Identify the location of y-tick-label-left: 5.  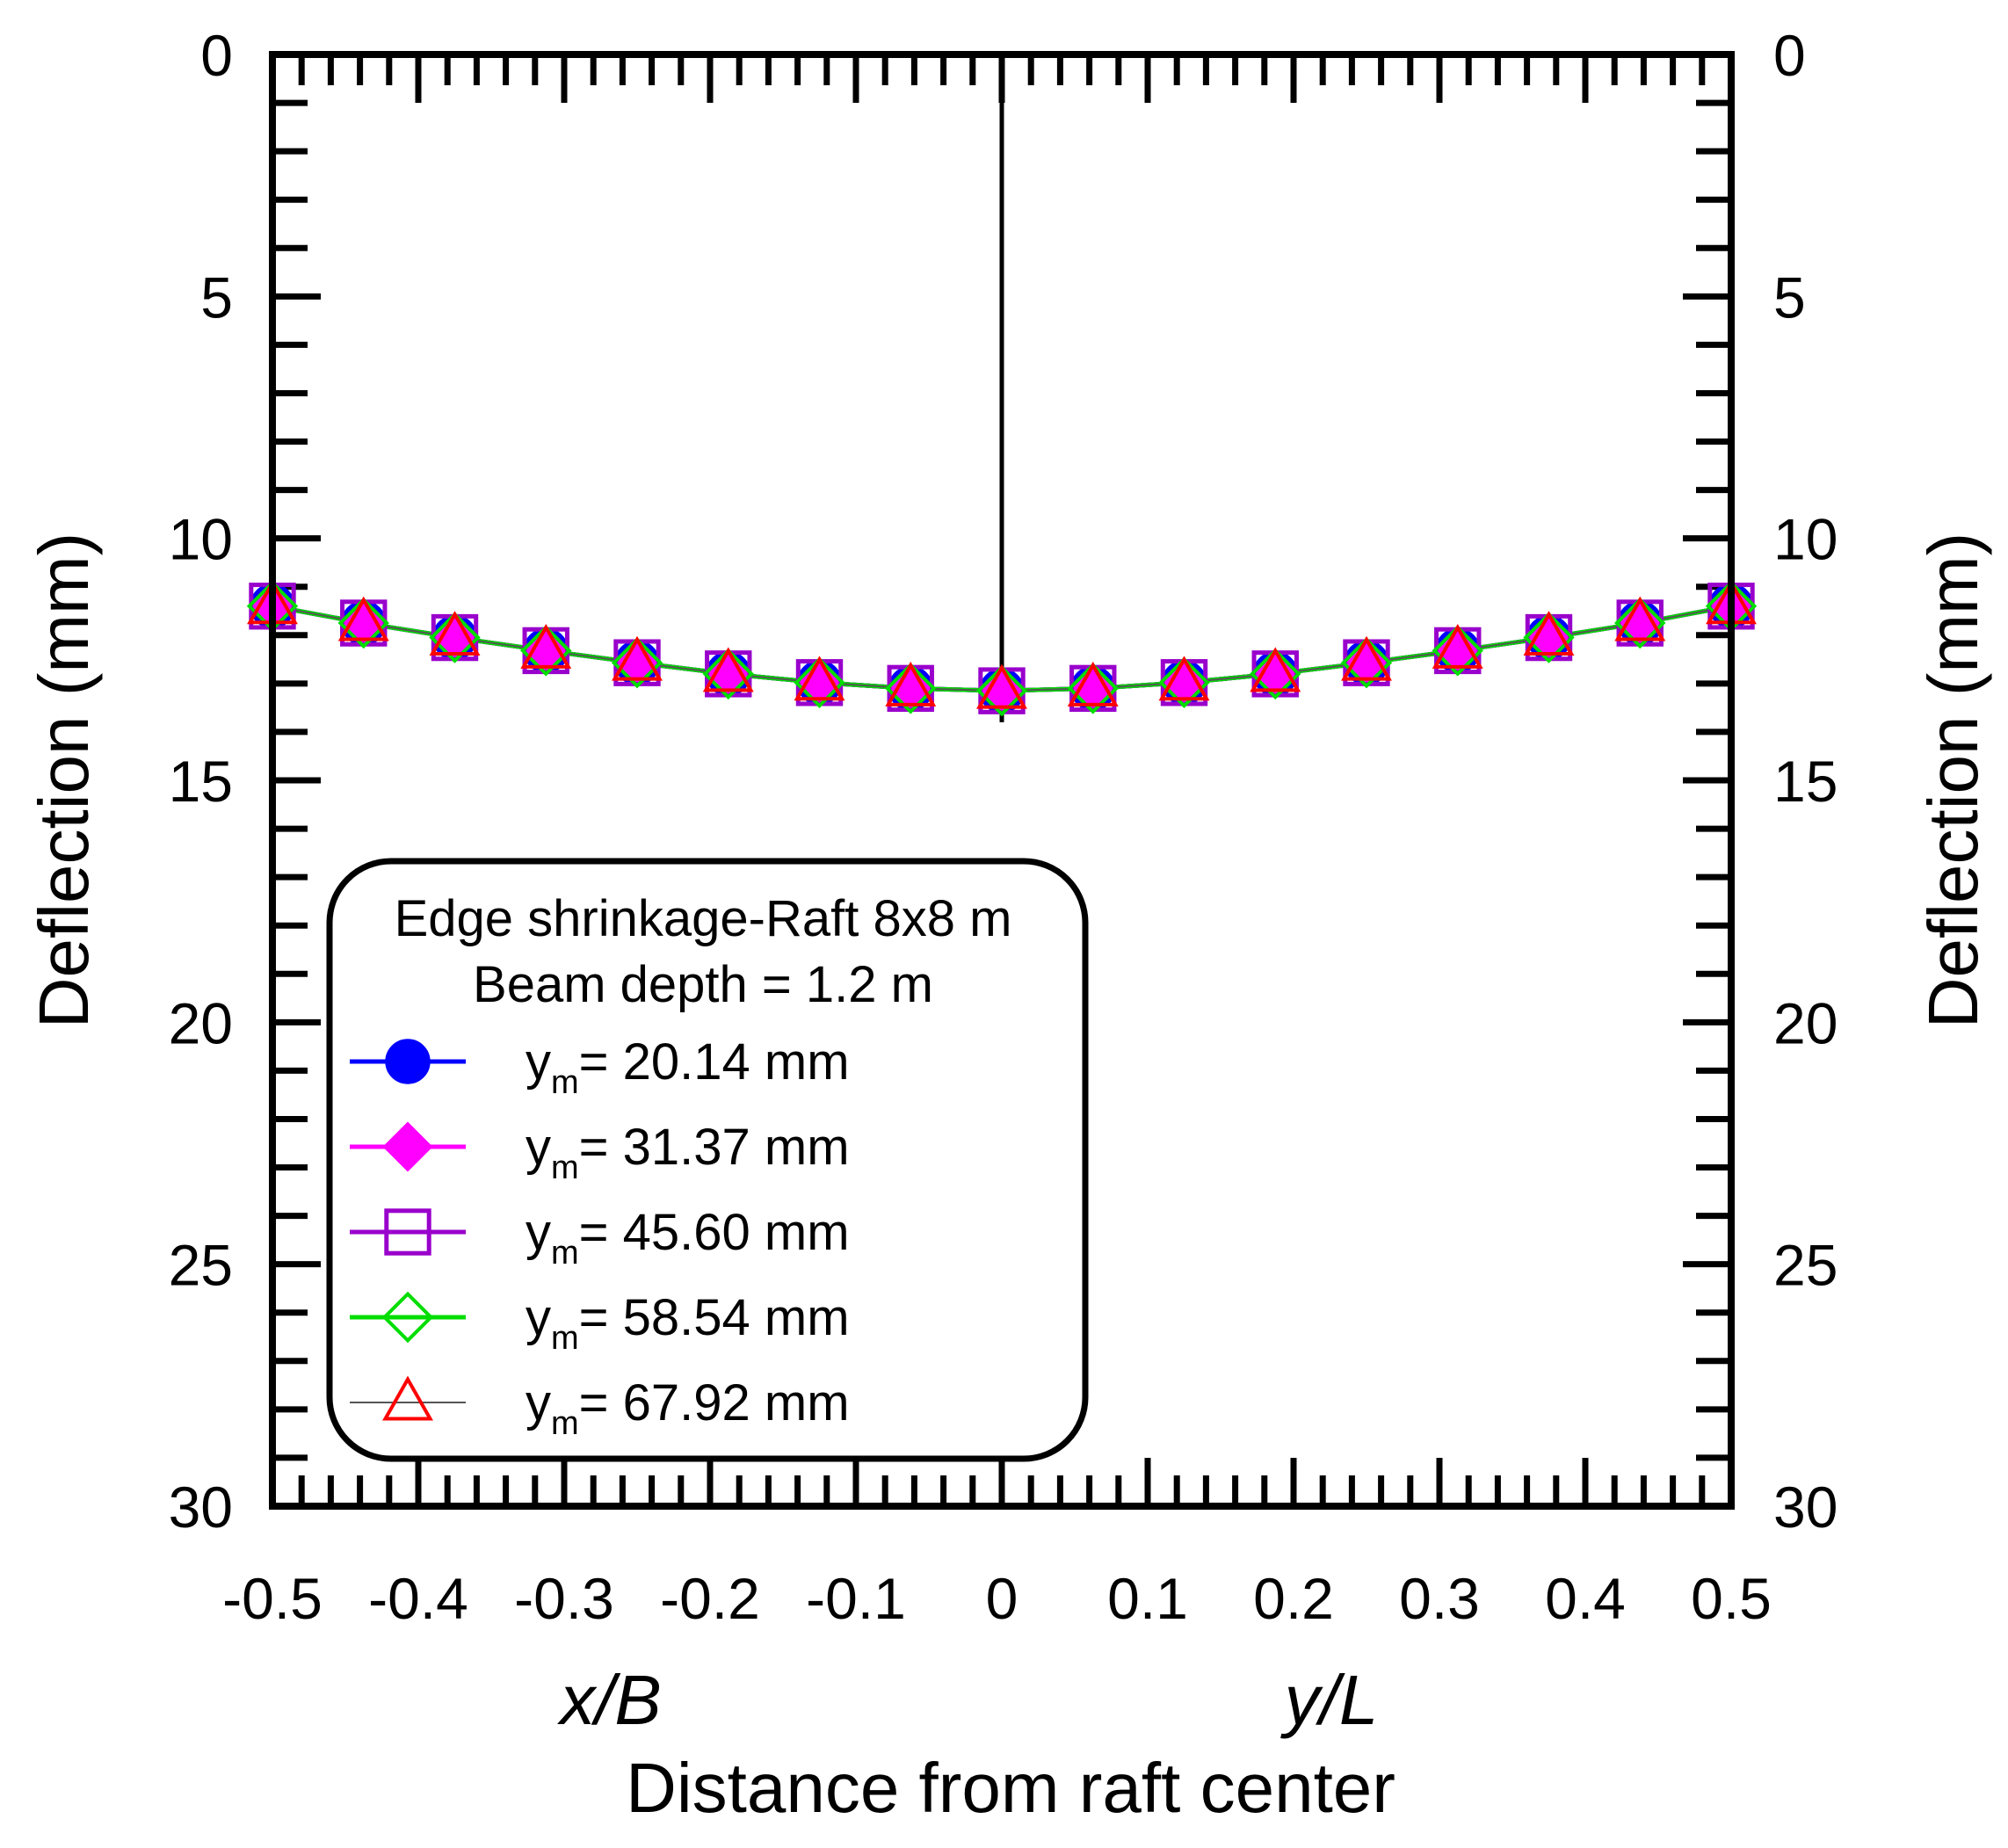
(216, 297).